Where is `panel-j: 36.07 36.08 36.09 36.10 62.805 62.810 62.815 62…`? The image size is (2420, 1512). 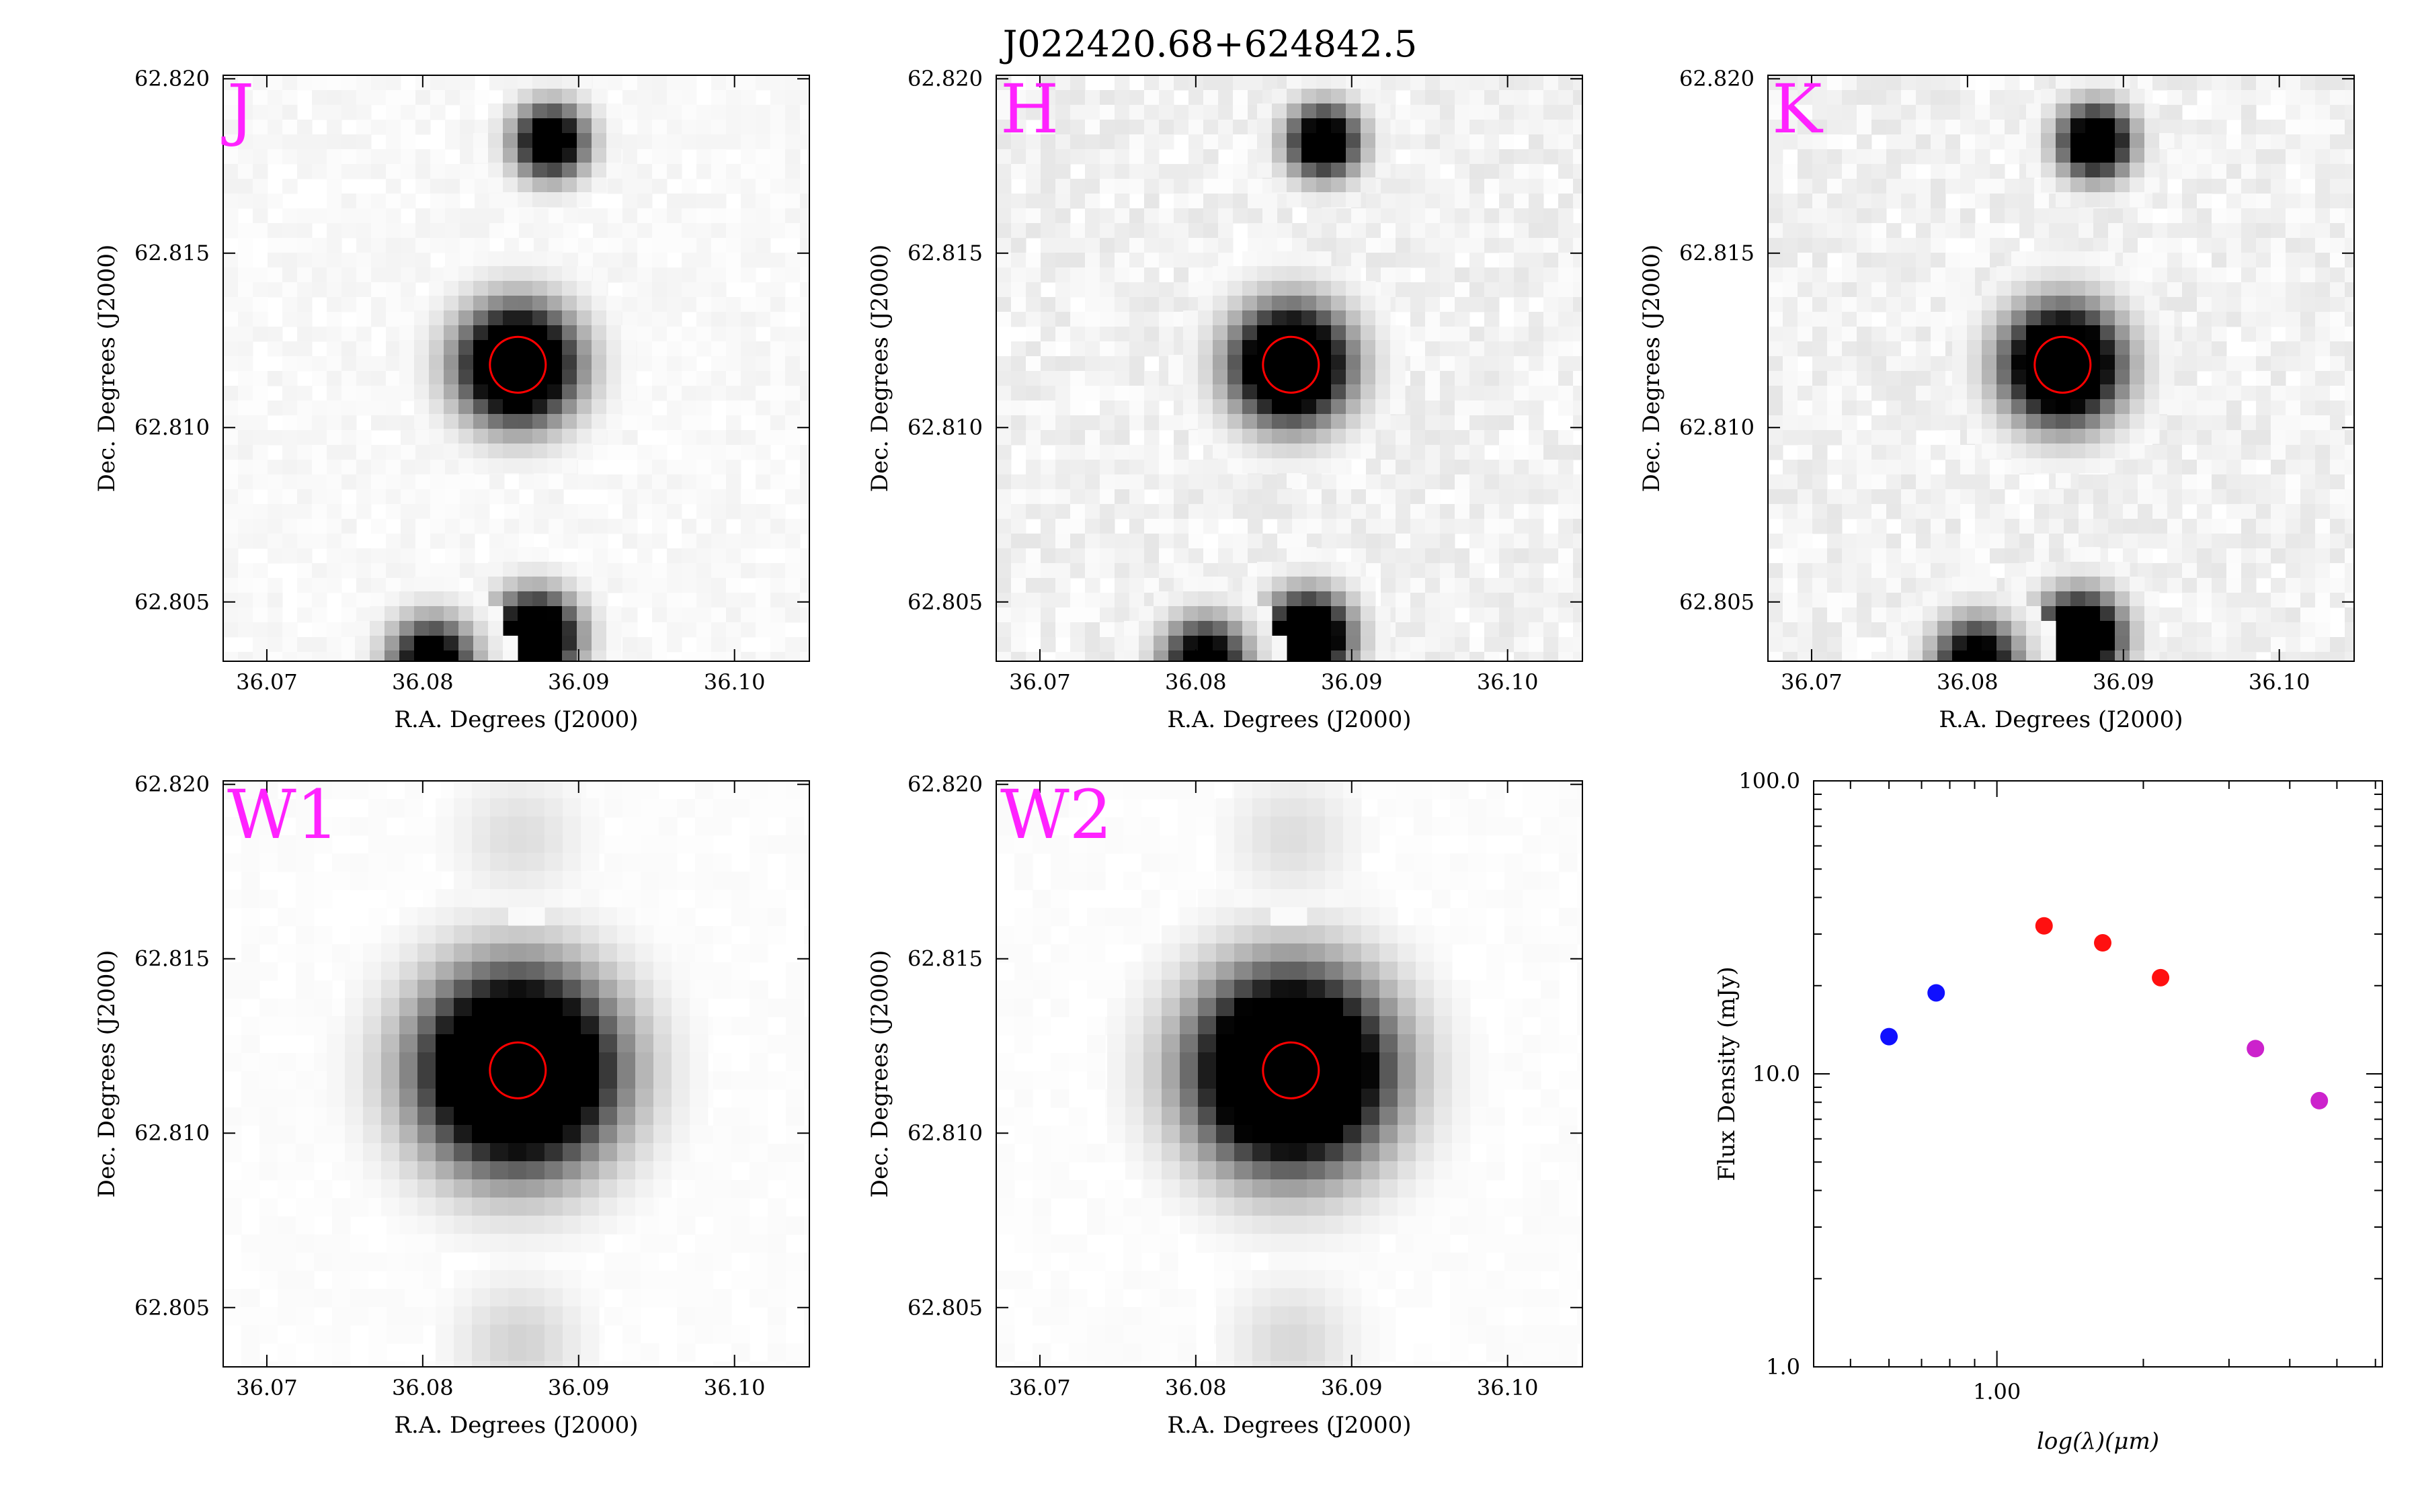
panel-j: 36.07 36.08 36.09 36.10 62.805 62.810 62.815 62… is located at coordinates (451, 399).